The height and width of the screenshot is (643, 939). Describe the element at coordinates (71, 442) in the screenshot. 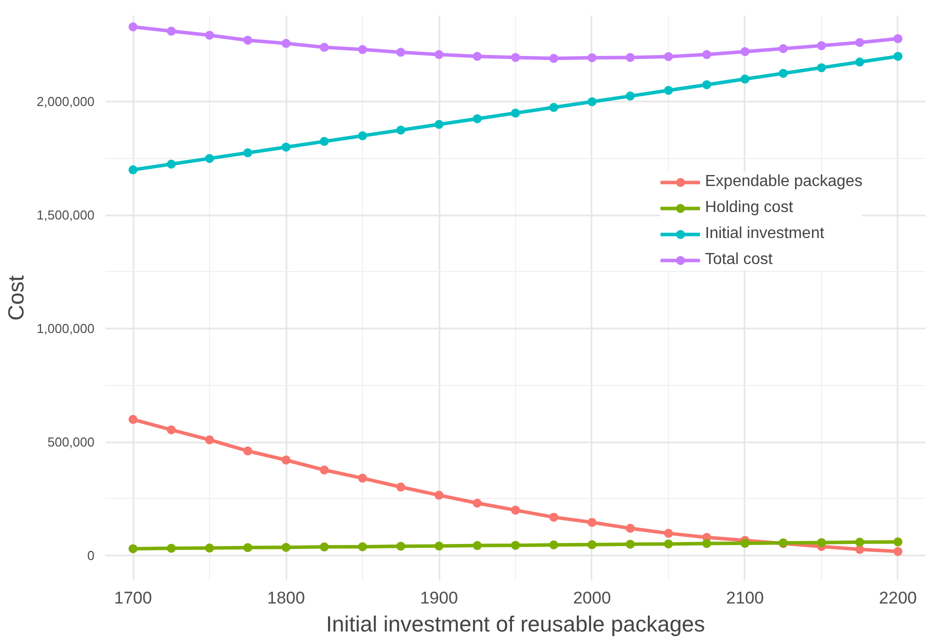

I see `y-tick-label: 500,000` at that location.